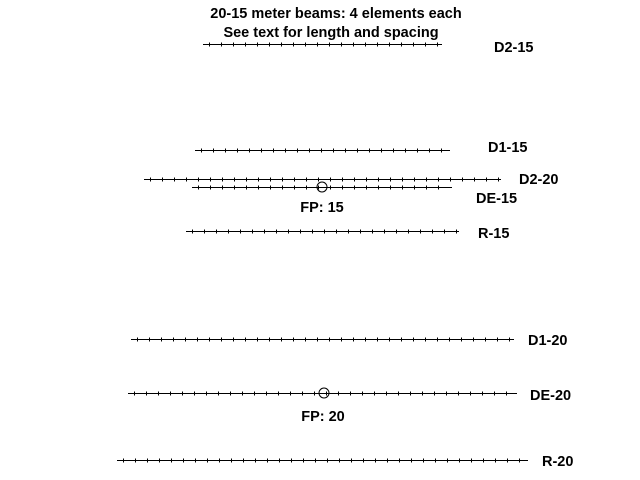 The image size is (640, 480). Describe the element at coordinates (330, 33) in the screenshot. I see `title-line-2: See text for length and spacing` at that location.